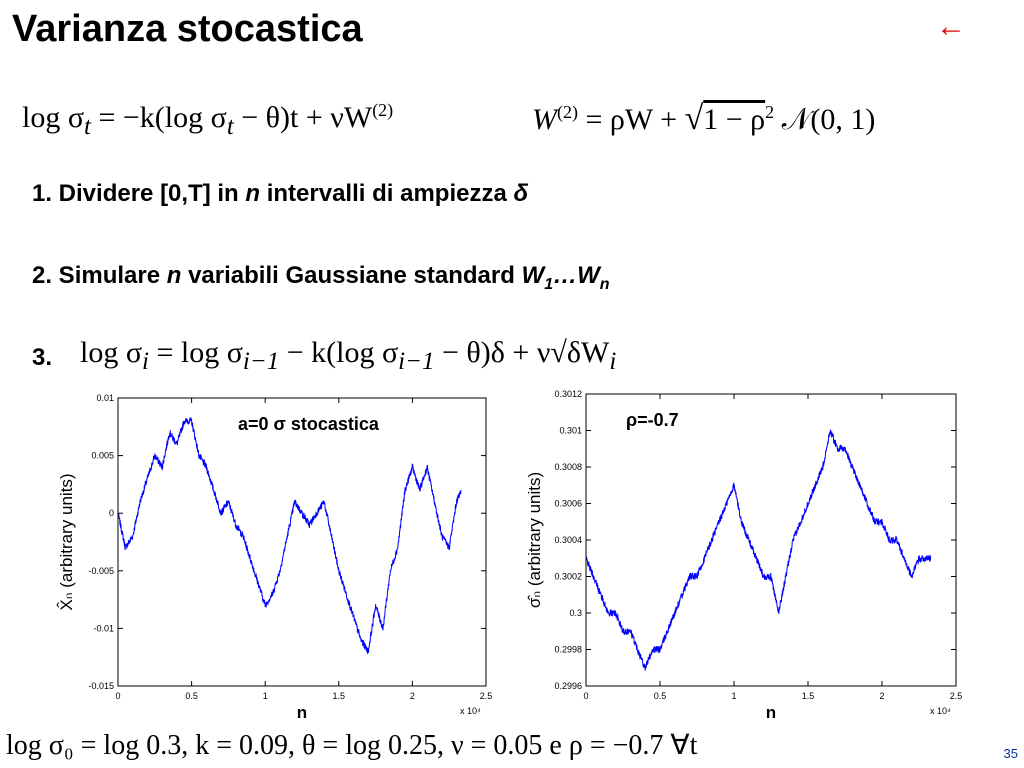 This screenshot has height=768, width=1024. I want to click on y-tick-label-1-5: 0.3002, so click(568, 577).